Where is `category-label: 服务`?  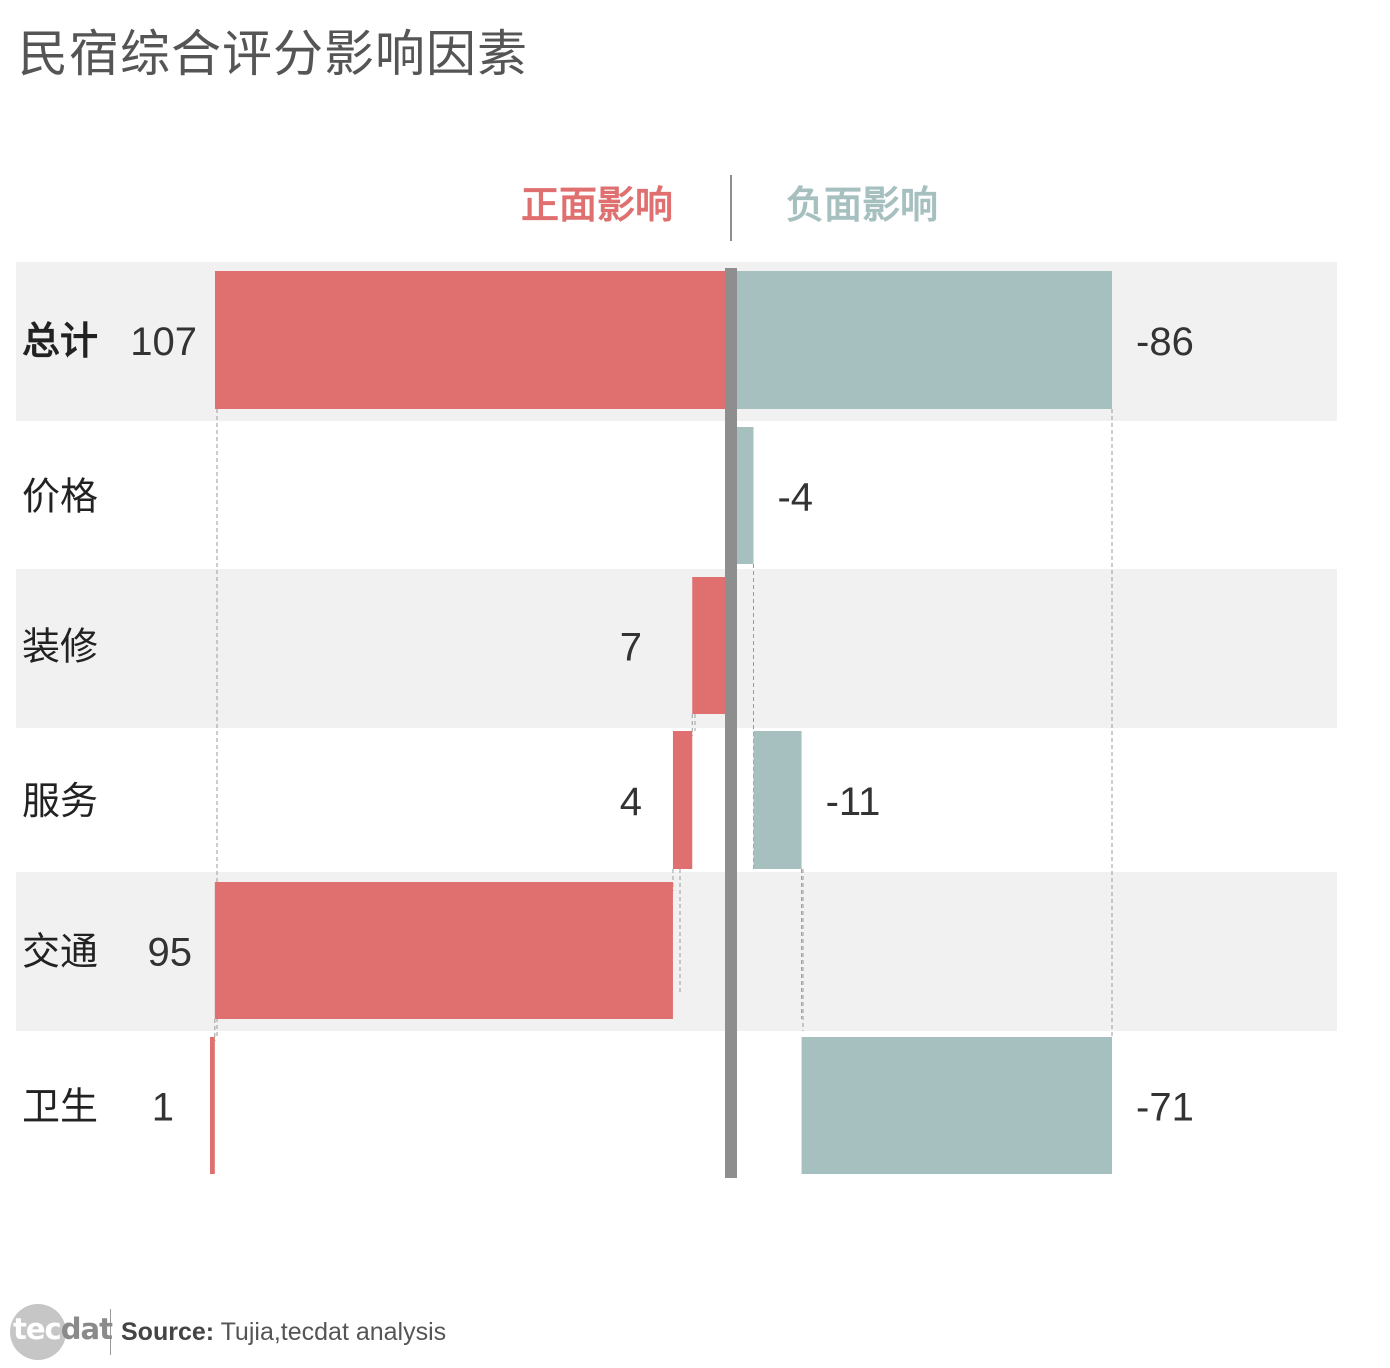 category-label: 服务 is located at coordinates (60, 801).